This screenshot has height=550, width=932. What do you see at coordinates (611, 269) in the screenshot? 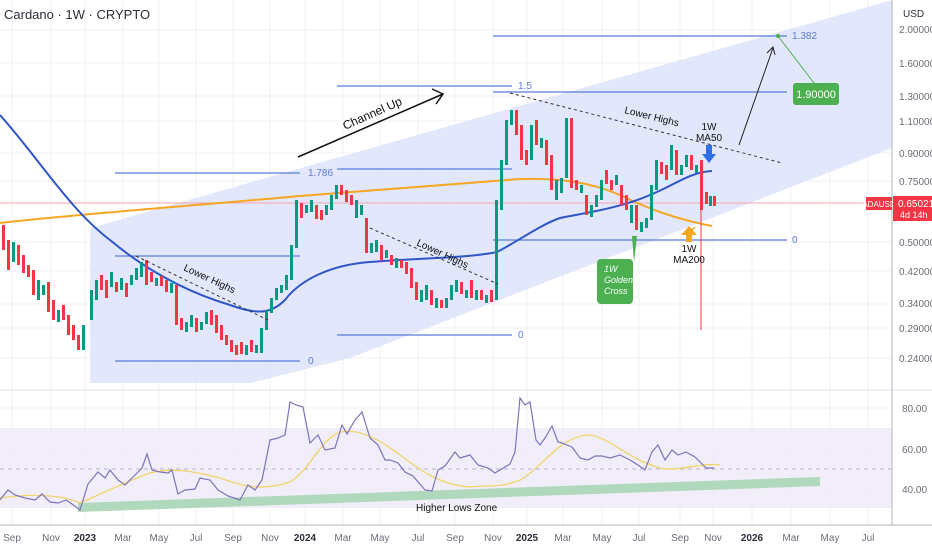
I see `svg-text: 1W` at bounding box center [611, 269].